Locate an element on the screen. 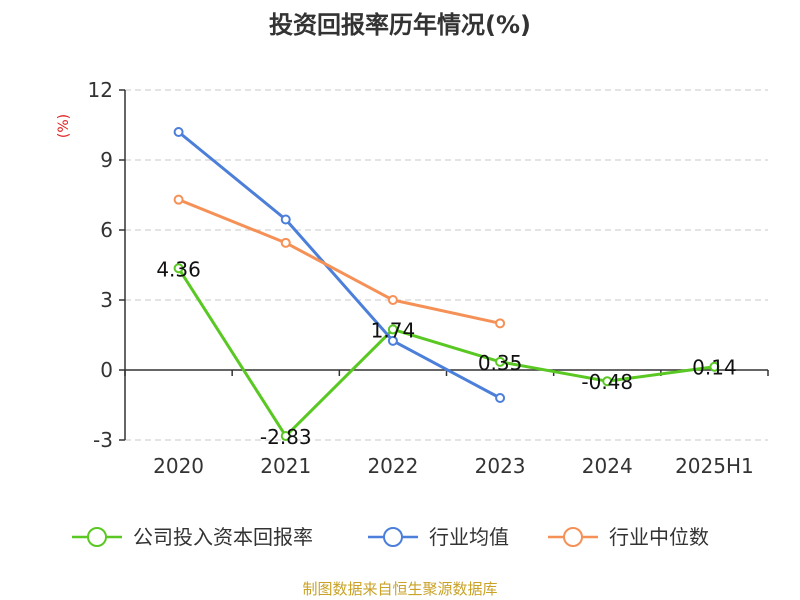  data-label: 4.36 is located at coordinates (178, 269).